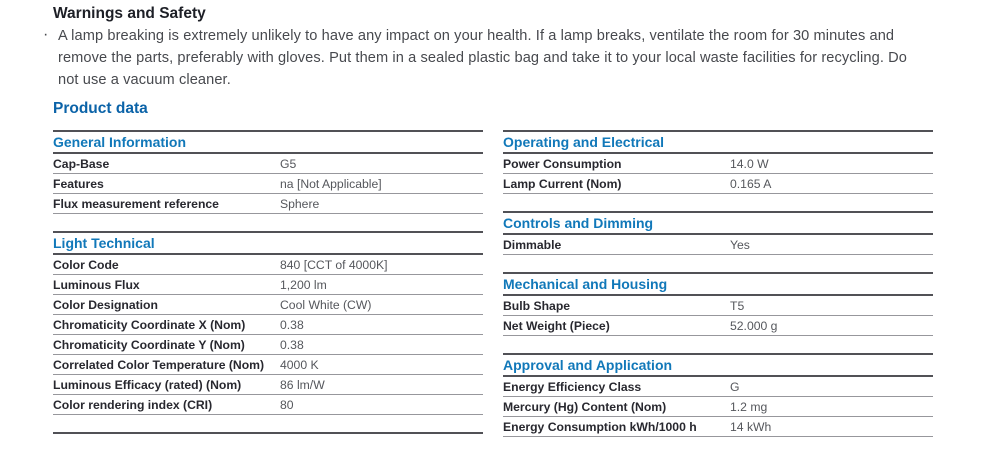  What do you see at coordinates (268, 204) in the screenshot?
I see `table-row: Flux measurement reference Sphere` at bounding box center [268, 204].